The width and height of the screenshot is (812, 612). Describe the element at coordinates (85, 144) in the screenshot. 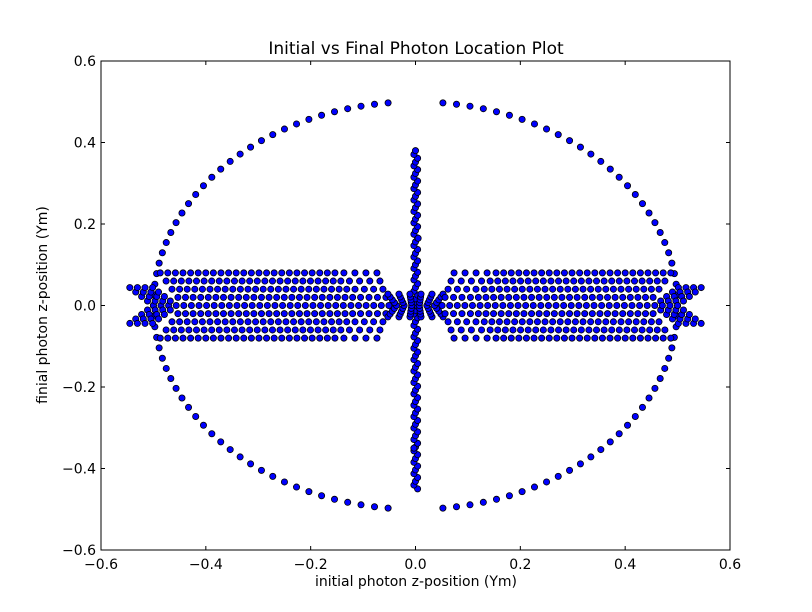

I see `y-tick-label: 0.4` at that location.